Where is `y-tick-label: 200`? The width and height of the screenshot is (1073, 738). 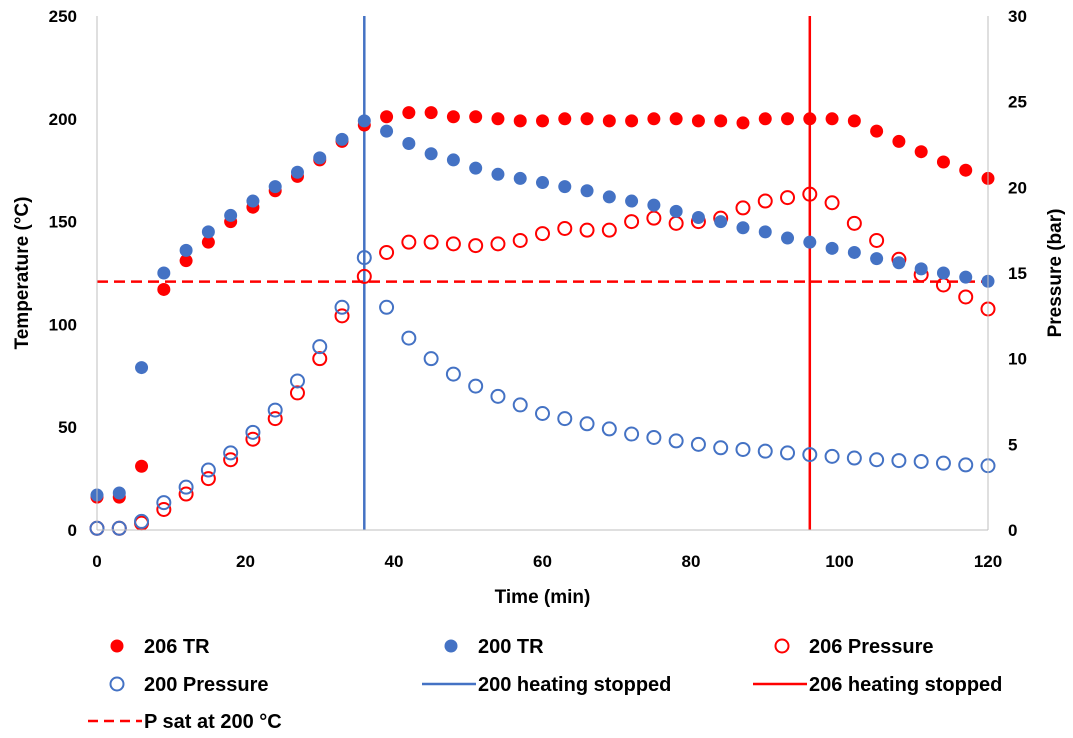
y-tick-label: 200 is located at coordinates (63, 119).